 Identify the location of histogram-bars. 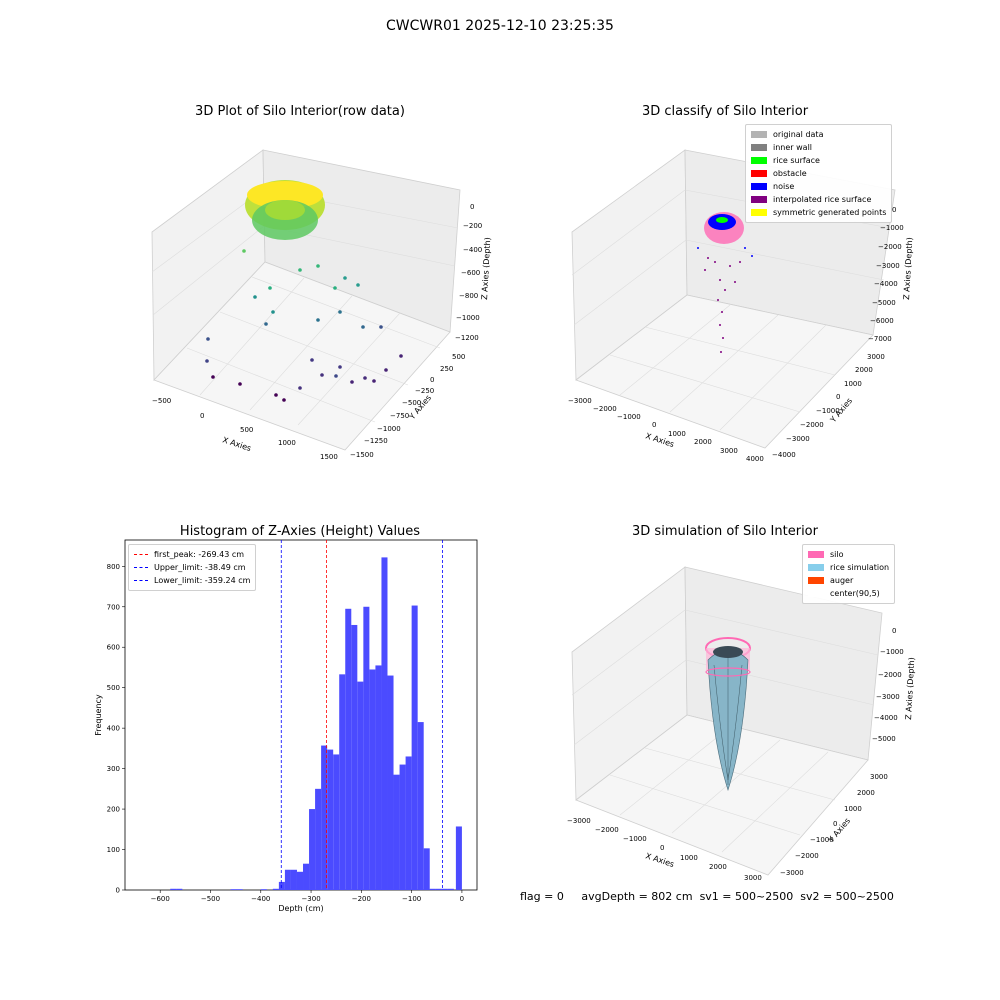
(316, 723).